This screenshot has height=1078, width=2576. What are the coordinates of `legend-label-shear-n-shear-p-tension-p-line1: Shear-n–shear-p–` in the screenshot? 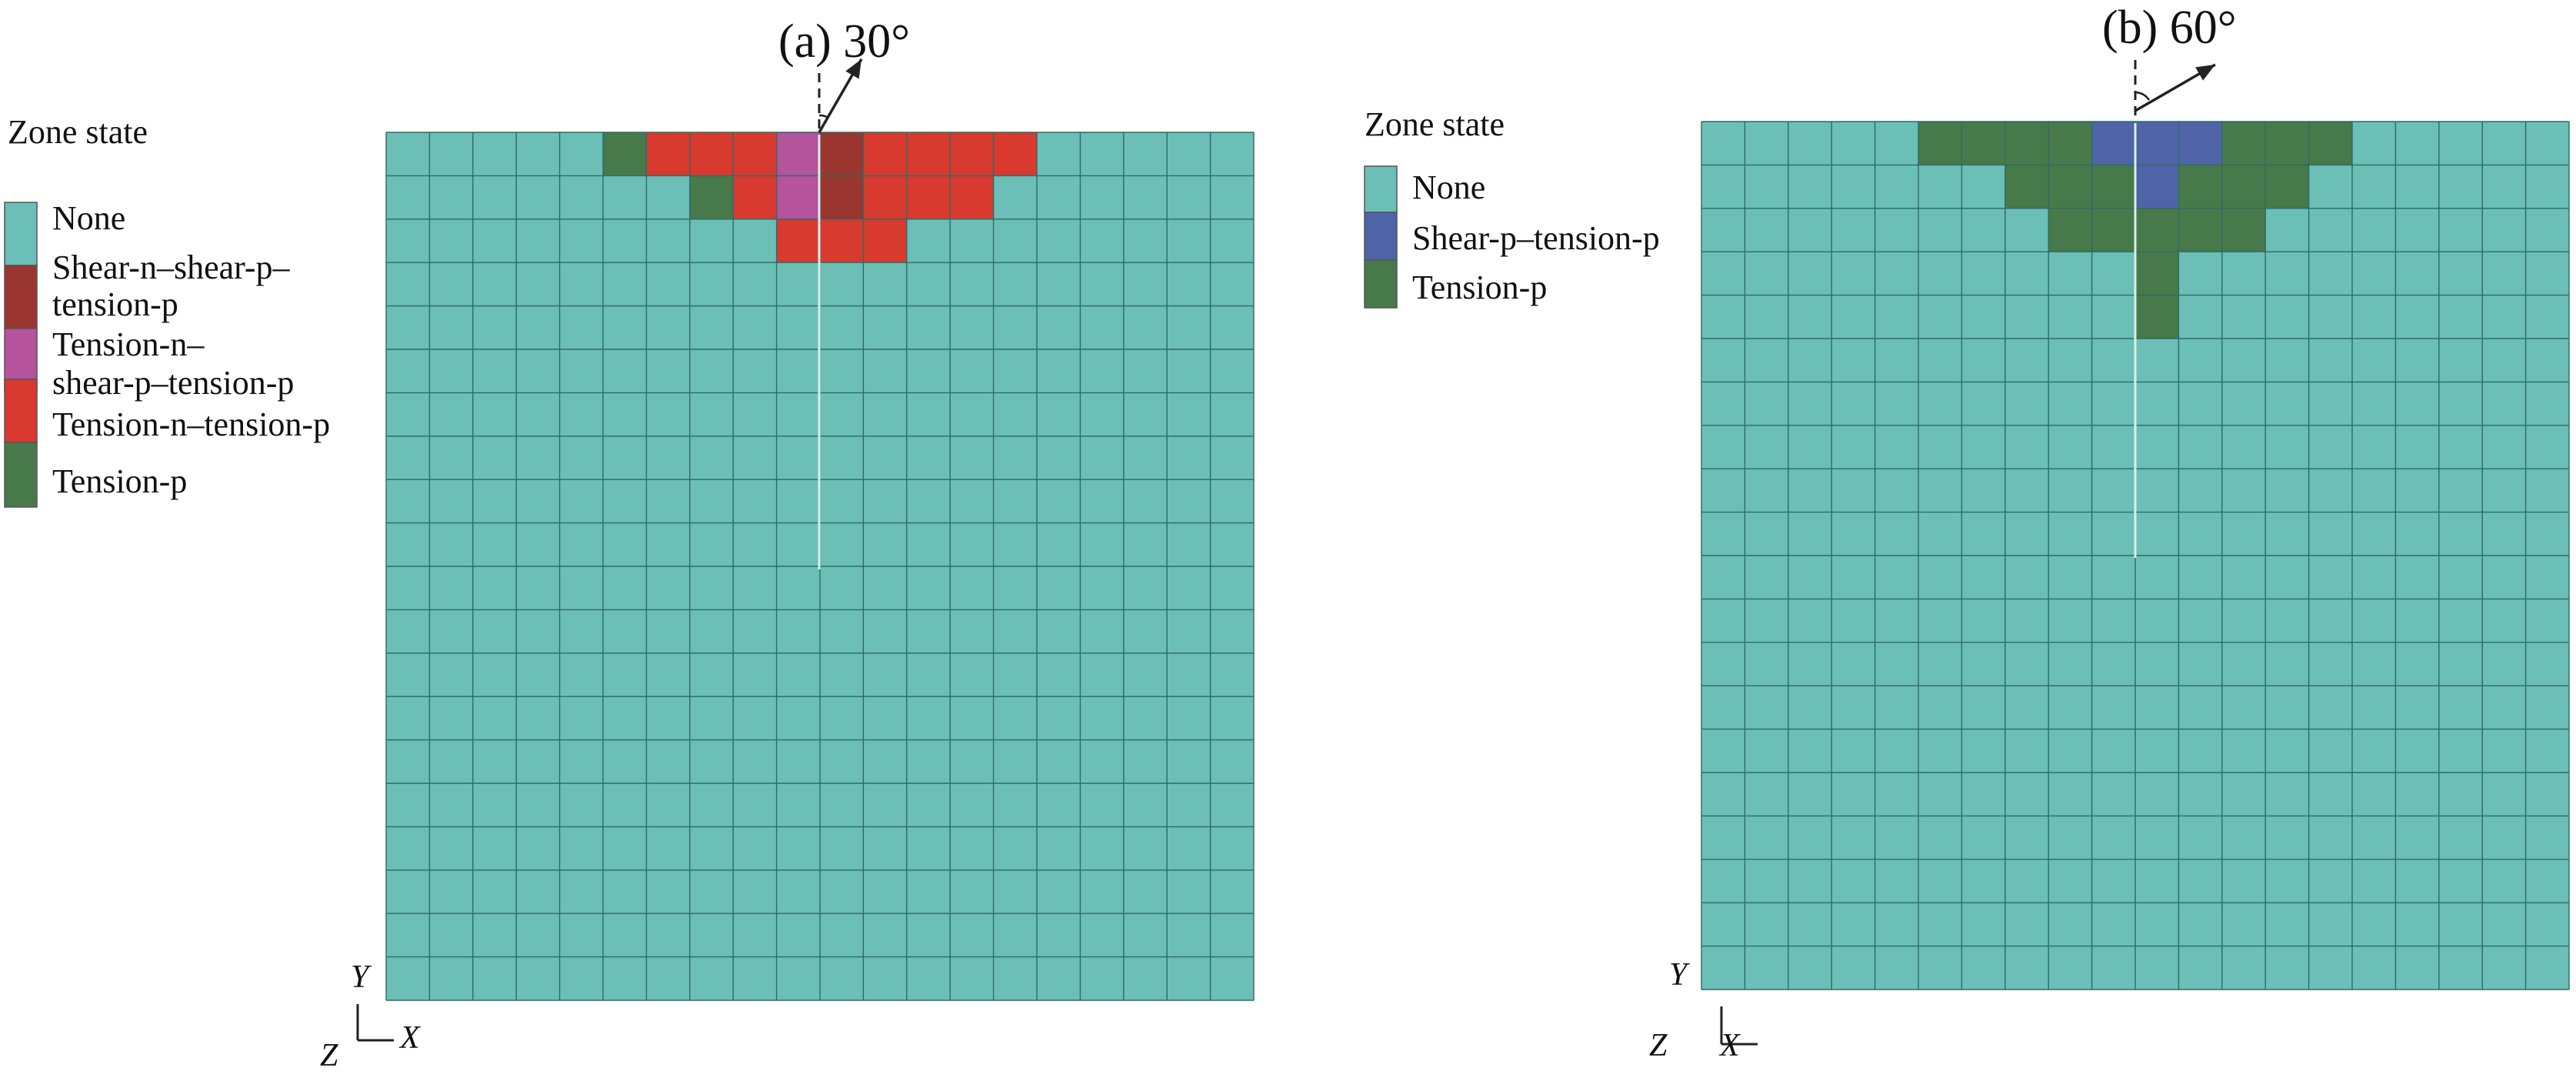 It's located at (171, 267).